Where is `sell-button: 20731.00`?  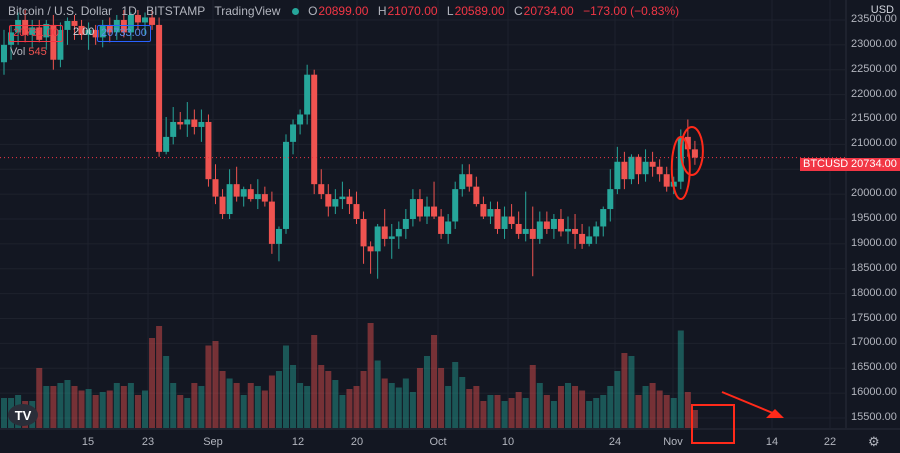 sell-button: 20731.00 is located at coordinates (36, 33).